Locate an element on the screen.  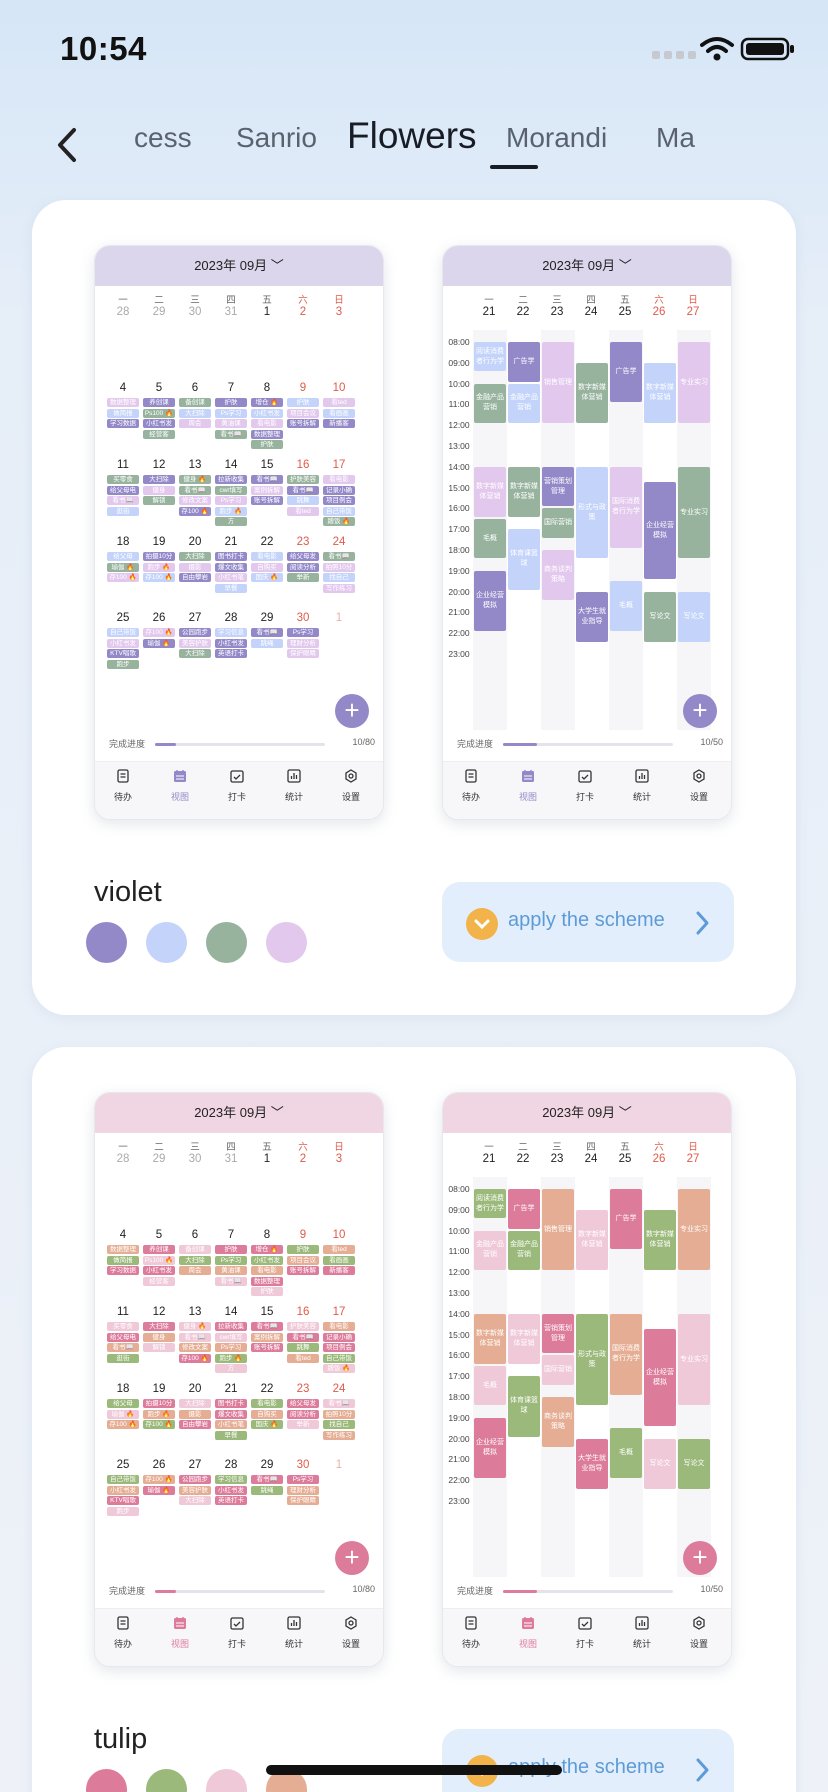
calendar-event: 跑步 is located at coordinates (123, 1511).